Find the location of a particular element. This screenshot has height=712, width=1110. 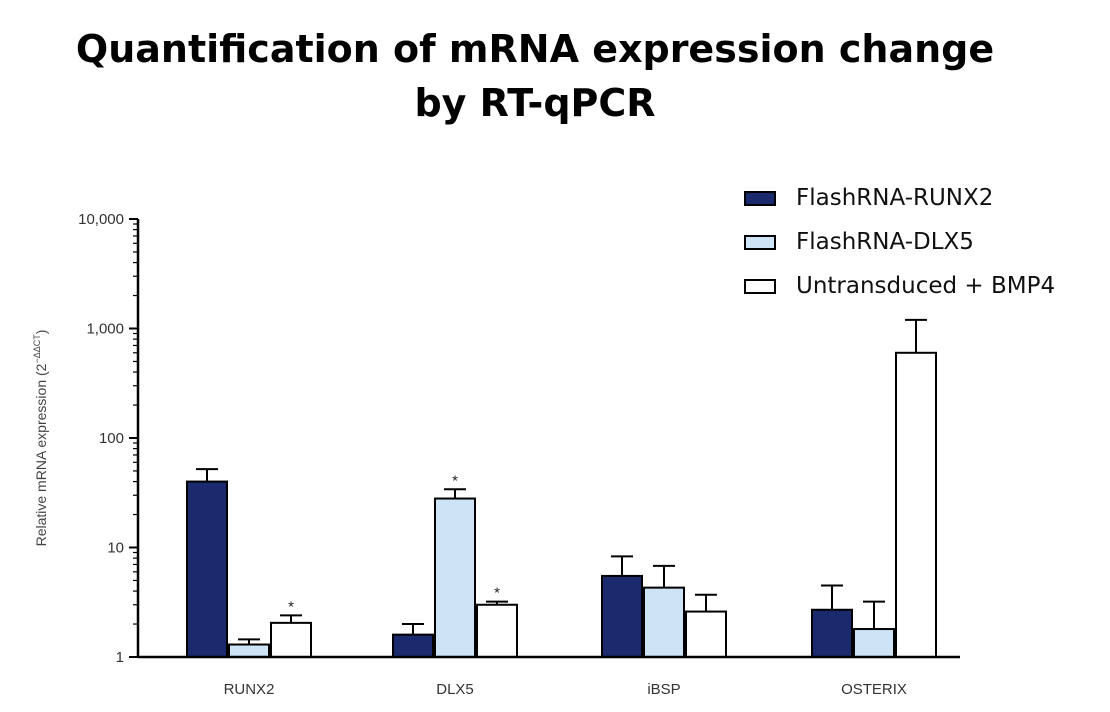

bar-untransduced-bmp4-ibsp is located at coordinates (706, 634).